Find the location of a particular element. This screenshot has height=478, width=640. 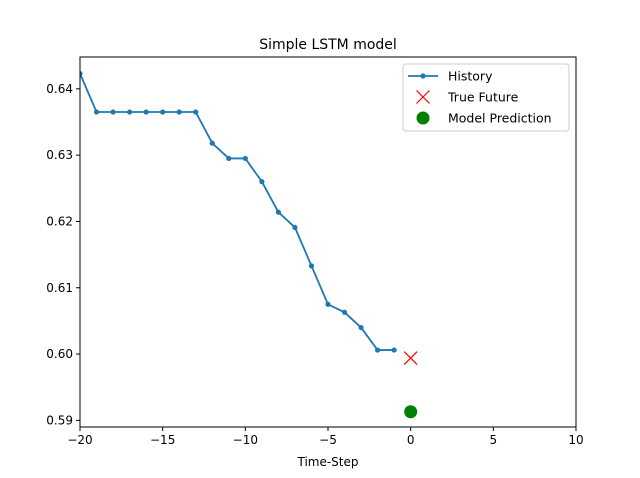

x-tick-label: 10 is located at coordinates (575, 440).